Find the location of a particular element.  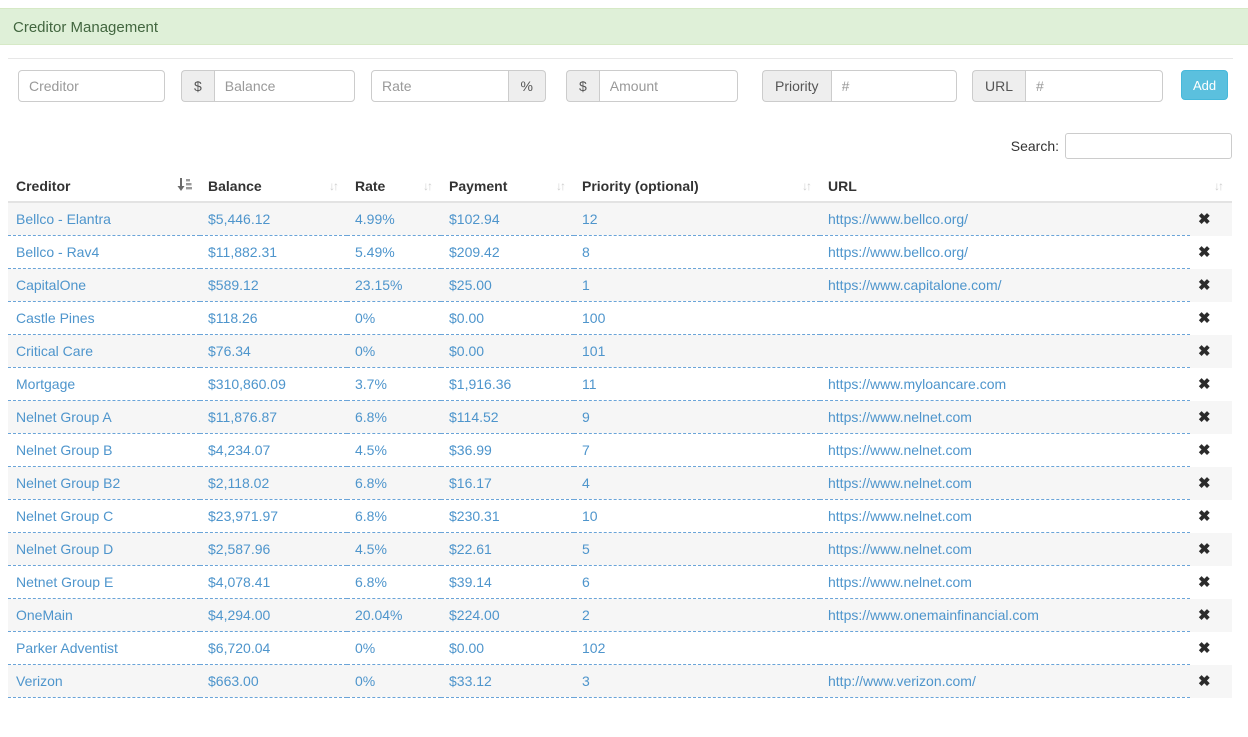

payment-value: $102.94 is located at coordinates (474, 219).